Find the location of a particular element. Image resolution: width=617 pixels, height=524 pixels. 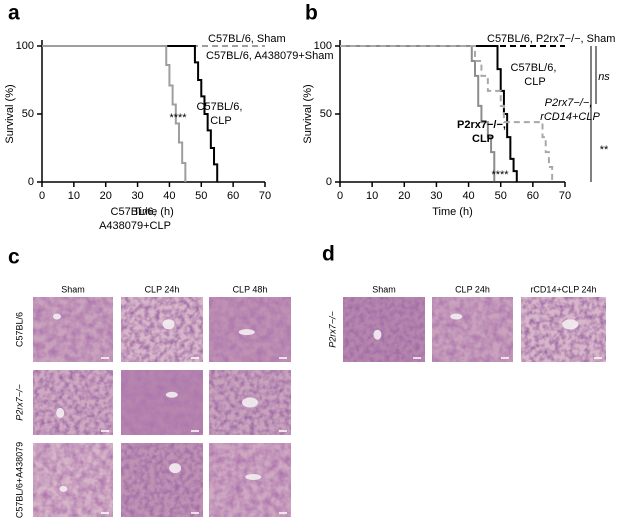

series-label: P2rx7−/−, rCD14+CLP is located at coordinates (570, 110).